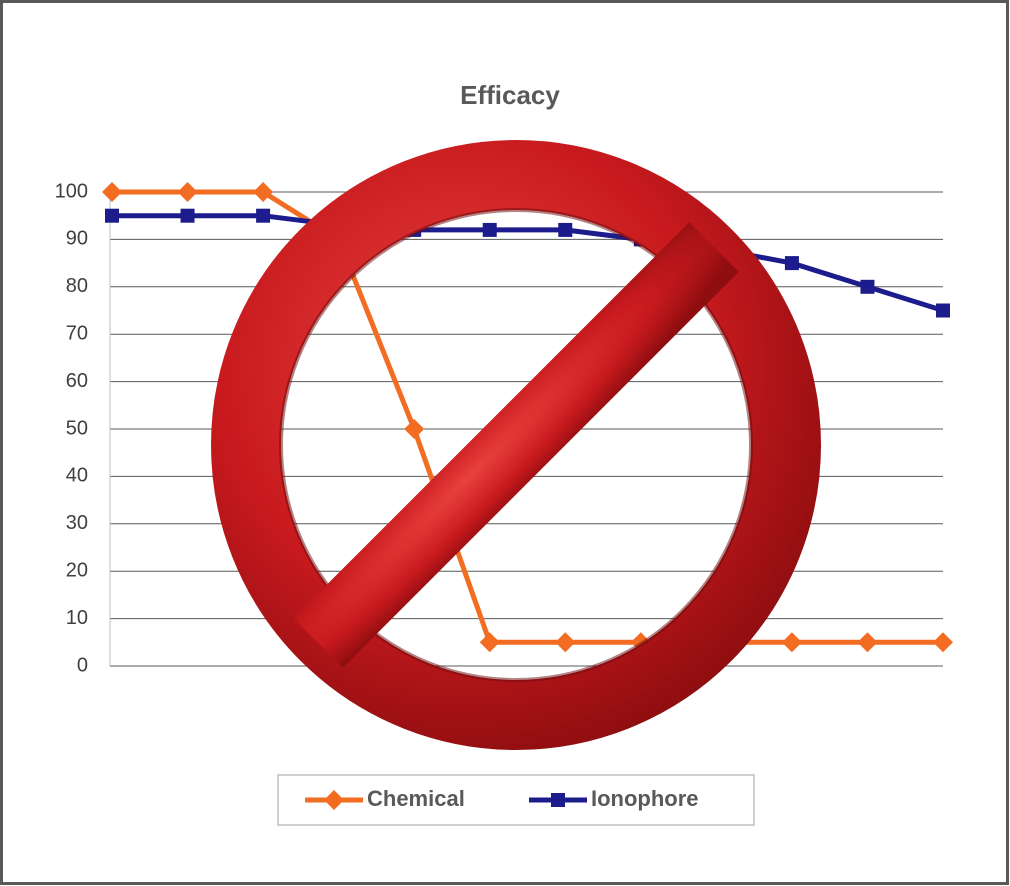  Describe the element at coordinates (77, 476) in the screenshot. I see `y-tick-label: 40` at that location.